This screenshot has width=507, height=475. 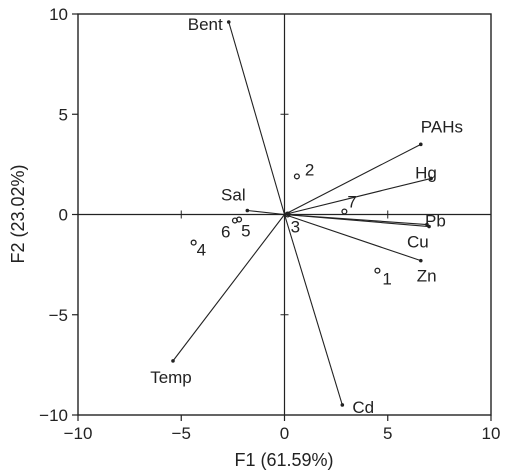 What do you see at coordinates (205, 24) in the screenshot?
I see `vector-label-bent: Bent` at bounding box center [205, 24].